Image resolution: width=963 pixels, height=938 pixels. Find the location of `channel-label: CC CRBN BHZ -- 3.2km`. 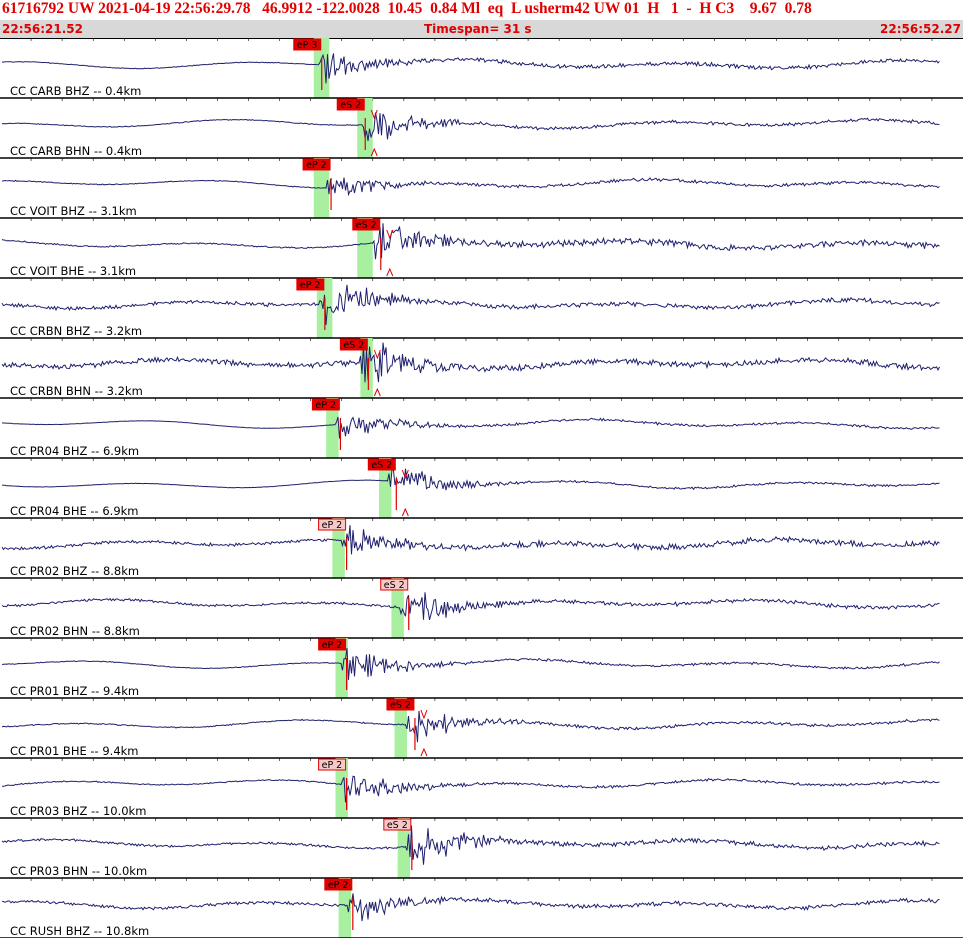

channel-label: CC CRBN BHZ -- 3.2km is located at coordinates (76, 331).